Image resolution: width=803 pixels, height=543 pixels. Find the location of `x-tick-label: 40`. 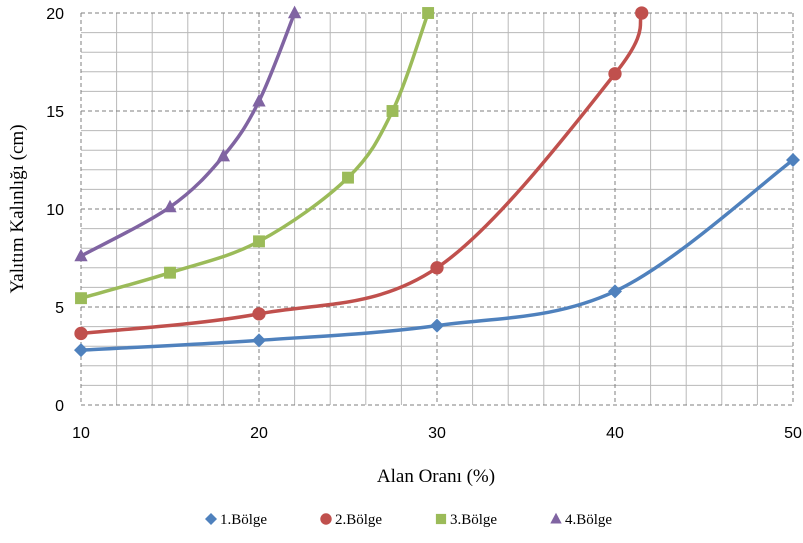

x-tick-label: 40 is located at coordinates (615, 433).